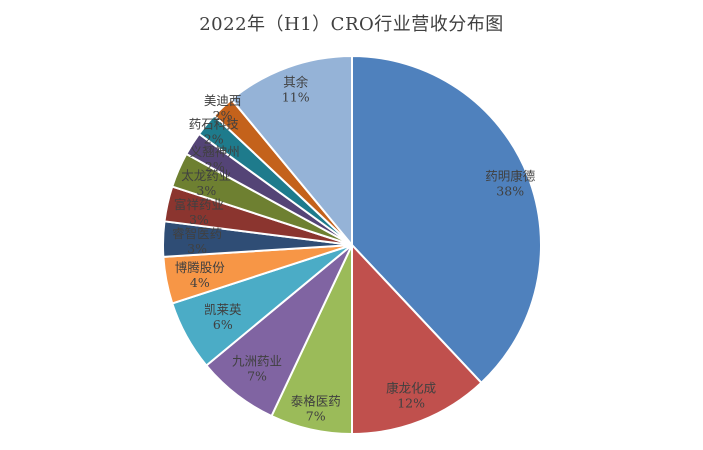 This screenshot has height=450, width=703. Describe the element at coordinates (215, 159) in the screenshot. I see `pie-slice-label-10: 义翘神州 2%` at that location.